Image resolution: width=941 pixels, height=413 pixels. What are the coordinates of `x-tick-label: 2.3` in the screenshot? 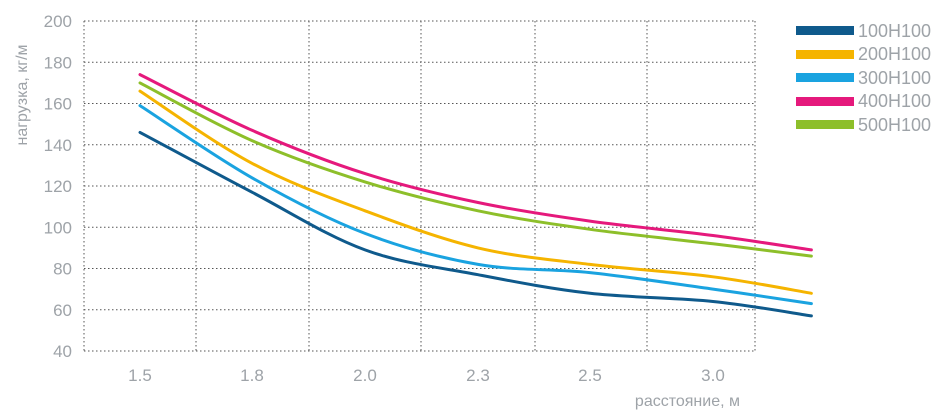 It's located at (478, 375).